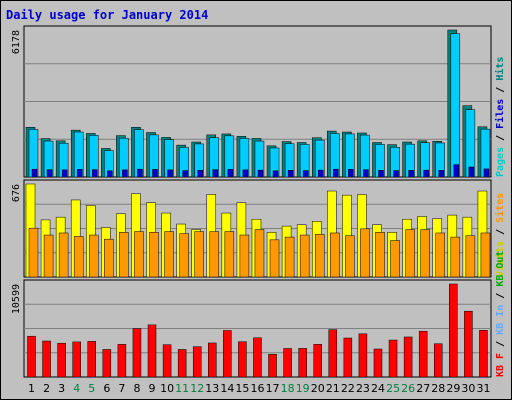 This screenshot has height=400, width=512. I want to click on x-tick-label-day-5: 5, so click(91, 388).